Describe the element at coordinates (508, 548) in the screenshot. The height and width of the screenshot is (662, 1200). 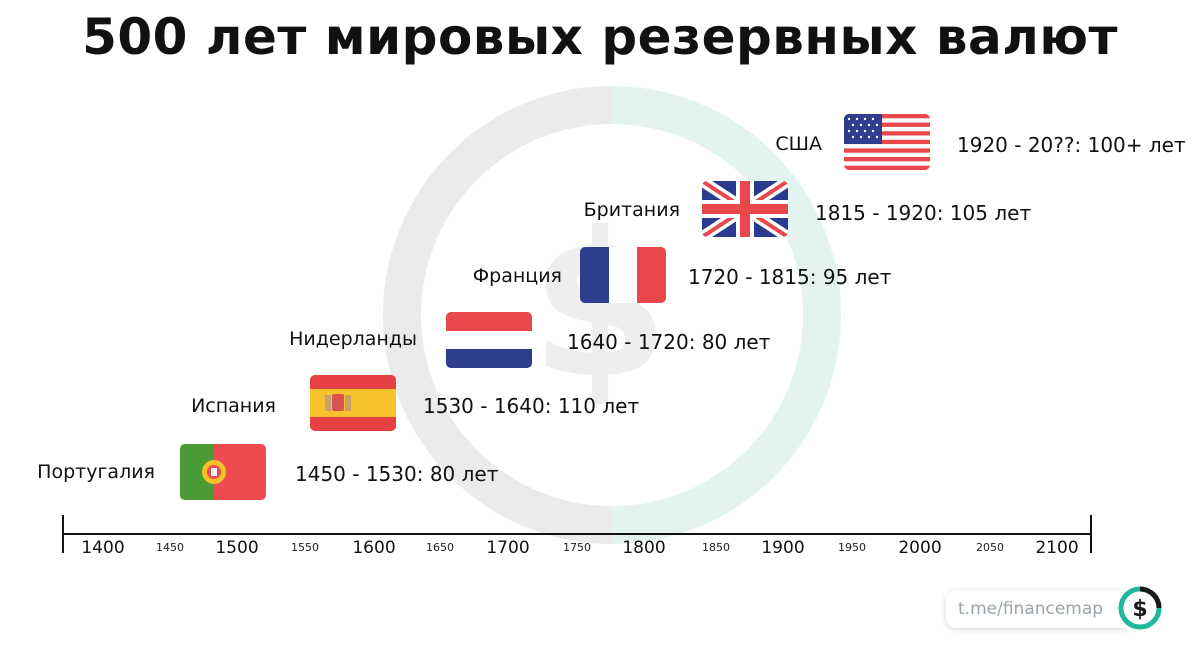
I see `tick-1700: 1700` at that location.